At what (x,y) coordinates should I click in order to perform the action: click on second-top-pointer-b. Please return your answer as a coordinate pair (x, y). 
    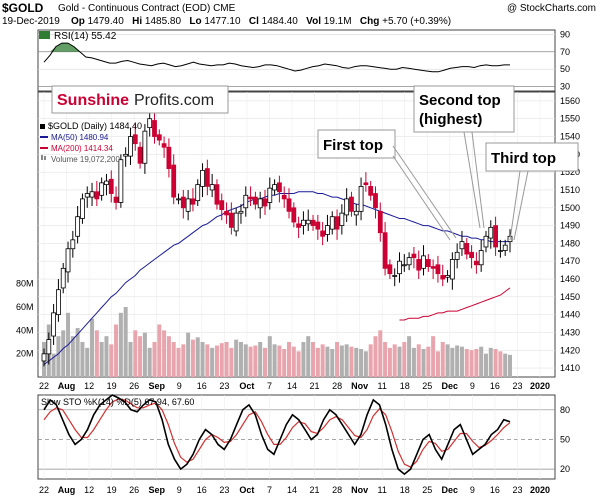
    Looking at the image, I should click on (478, 180).